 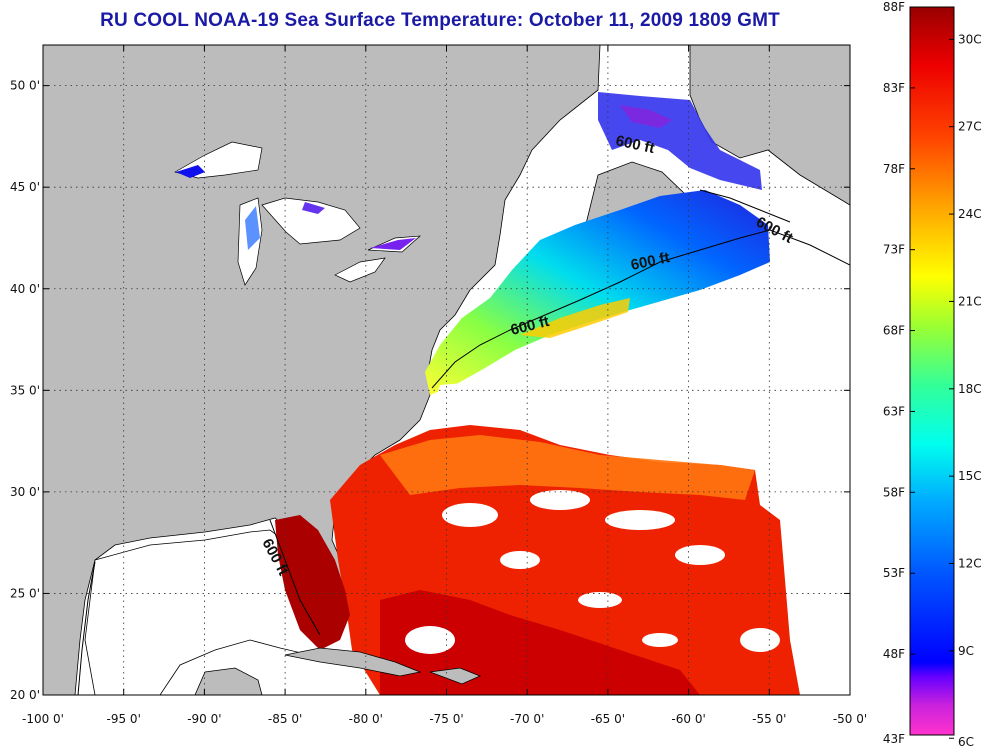 What do you see at coordinates (894, 331) in the screenshot?
I see `colorbar-f-label: 68F` at bounding box center [894, 331].